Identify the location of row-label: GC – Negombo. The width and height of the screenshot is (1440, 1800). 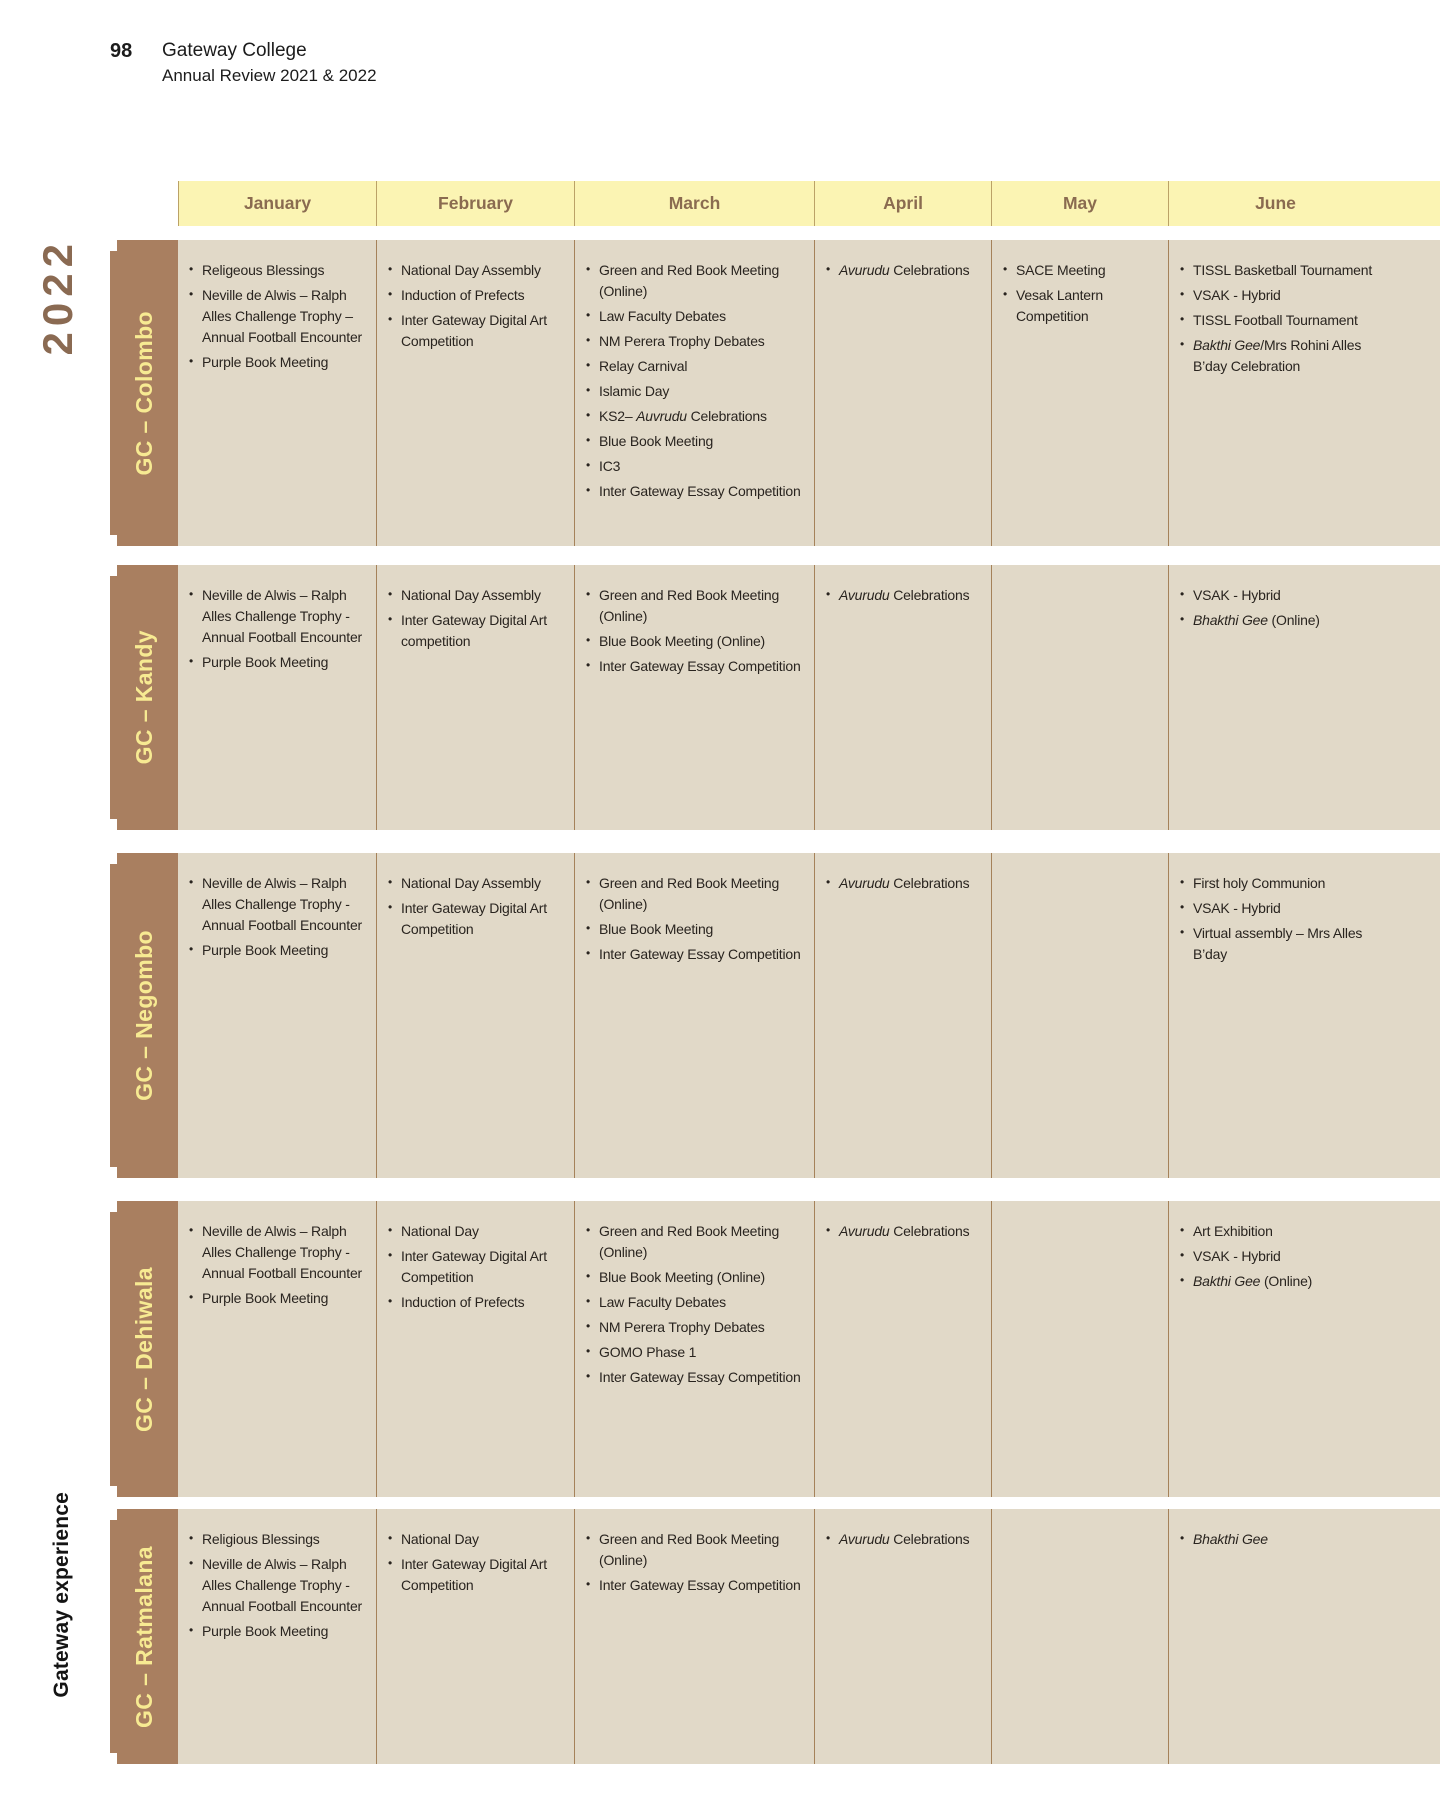
(143, 1015).